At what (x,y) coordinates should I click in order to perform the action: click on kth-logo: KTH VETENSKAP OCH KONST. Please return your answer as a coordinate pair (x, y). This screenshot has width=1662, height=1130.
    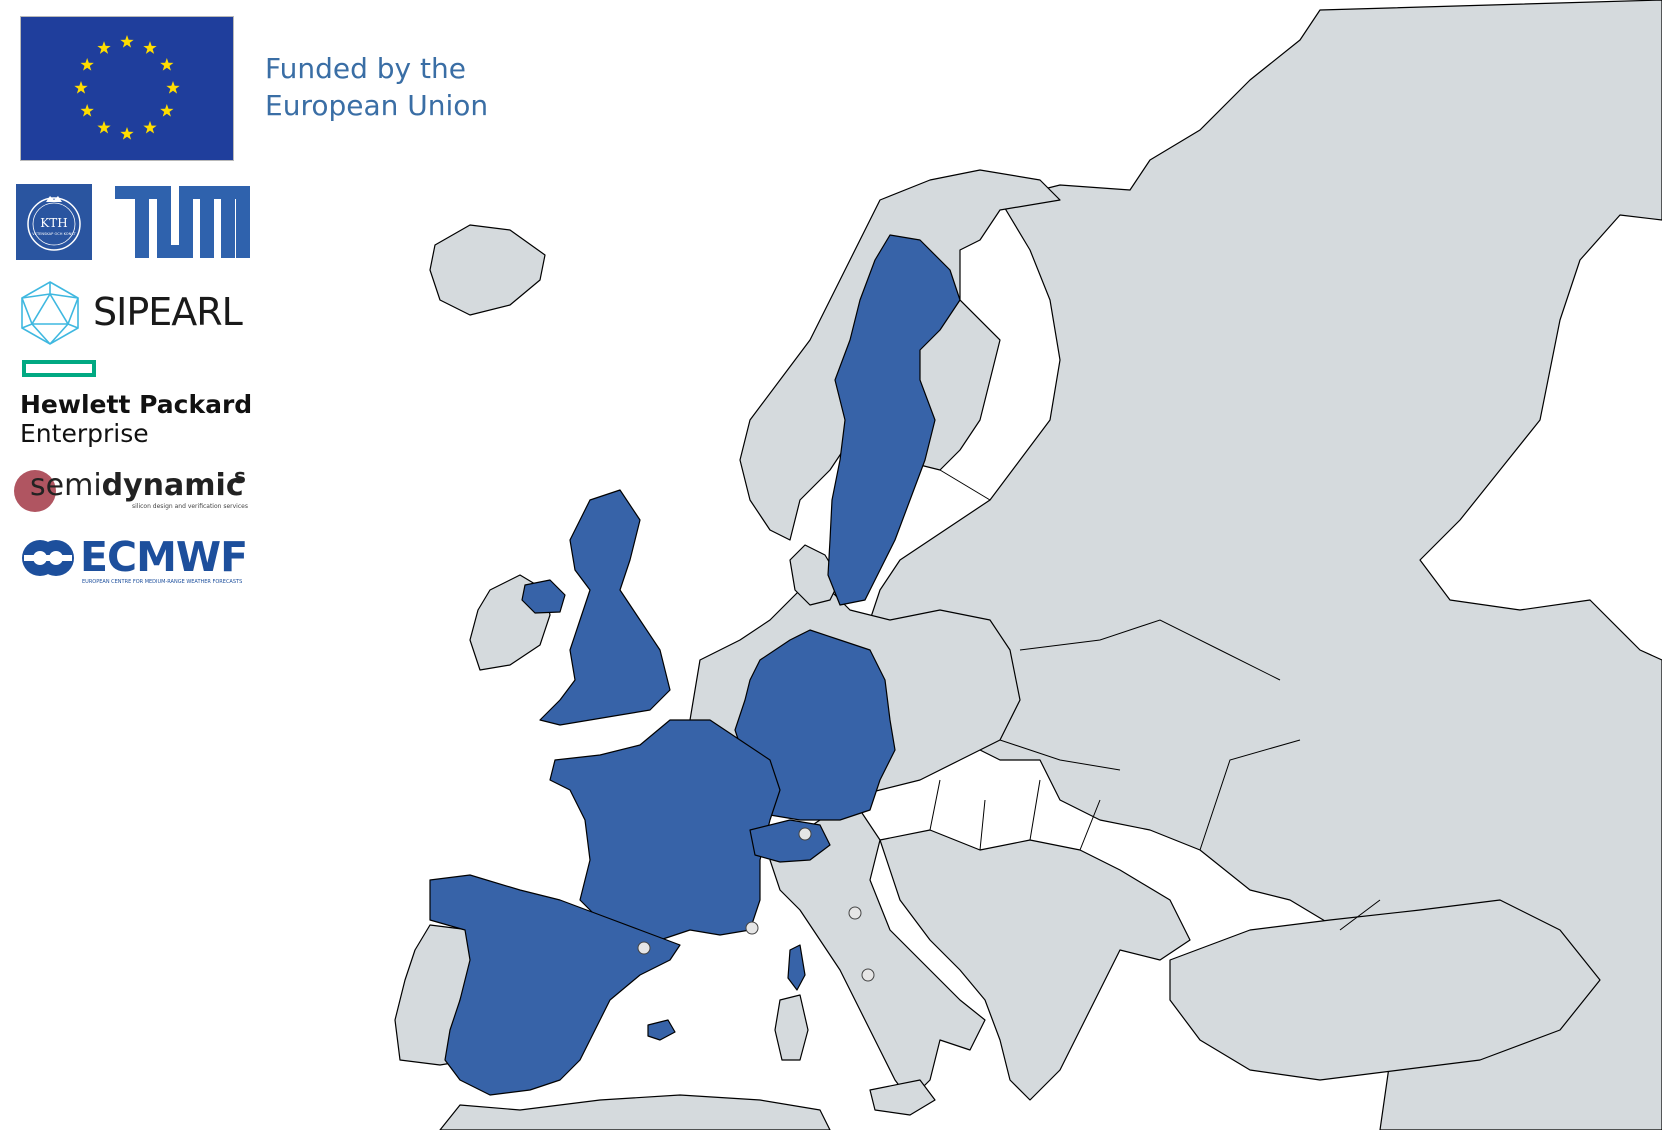
    Looking at the image, I should click on (54, 222).